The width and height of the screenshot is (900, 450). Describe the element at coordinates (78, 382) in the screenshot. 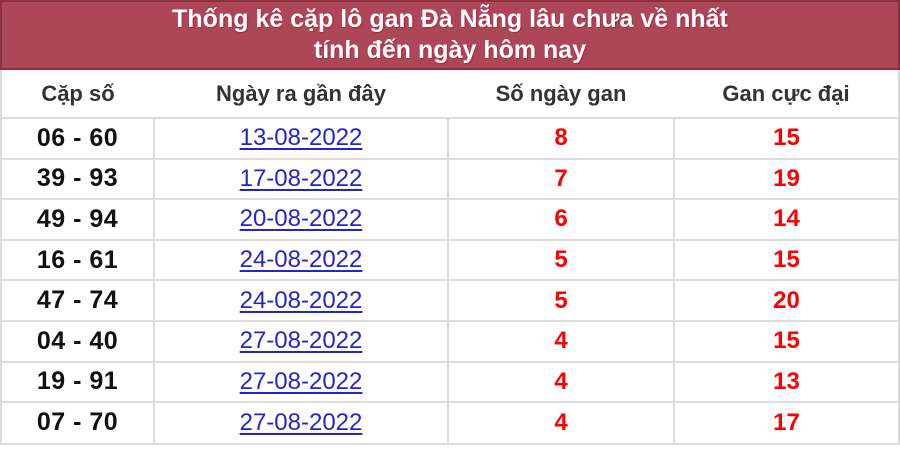

I see `pair-cell: 19 - 91` at that location.